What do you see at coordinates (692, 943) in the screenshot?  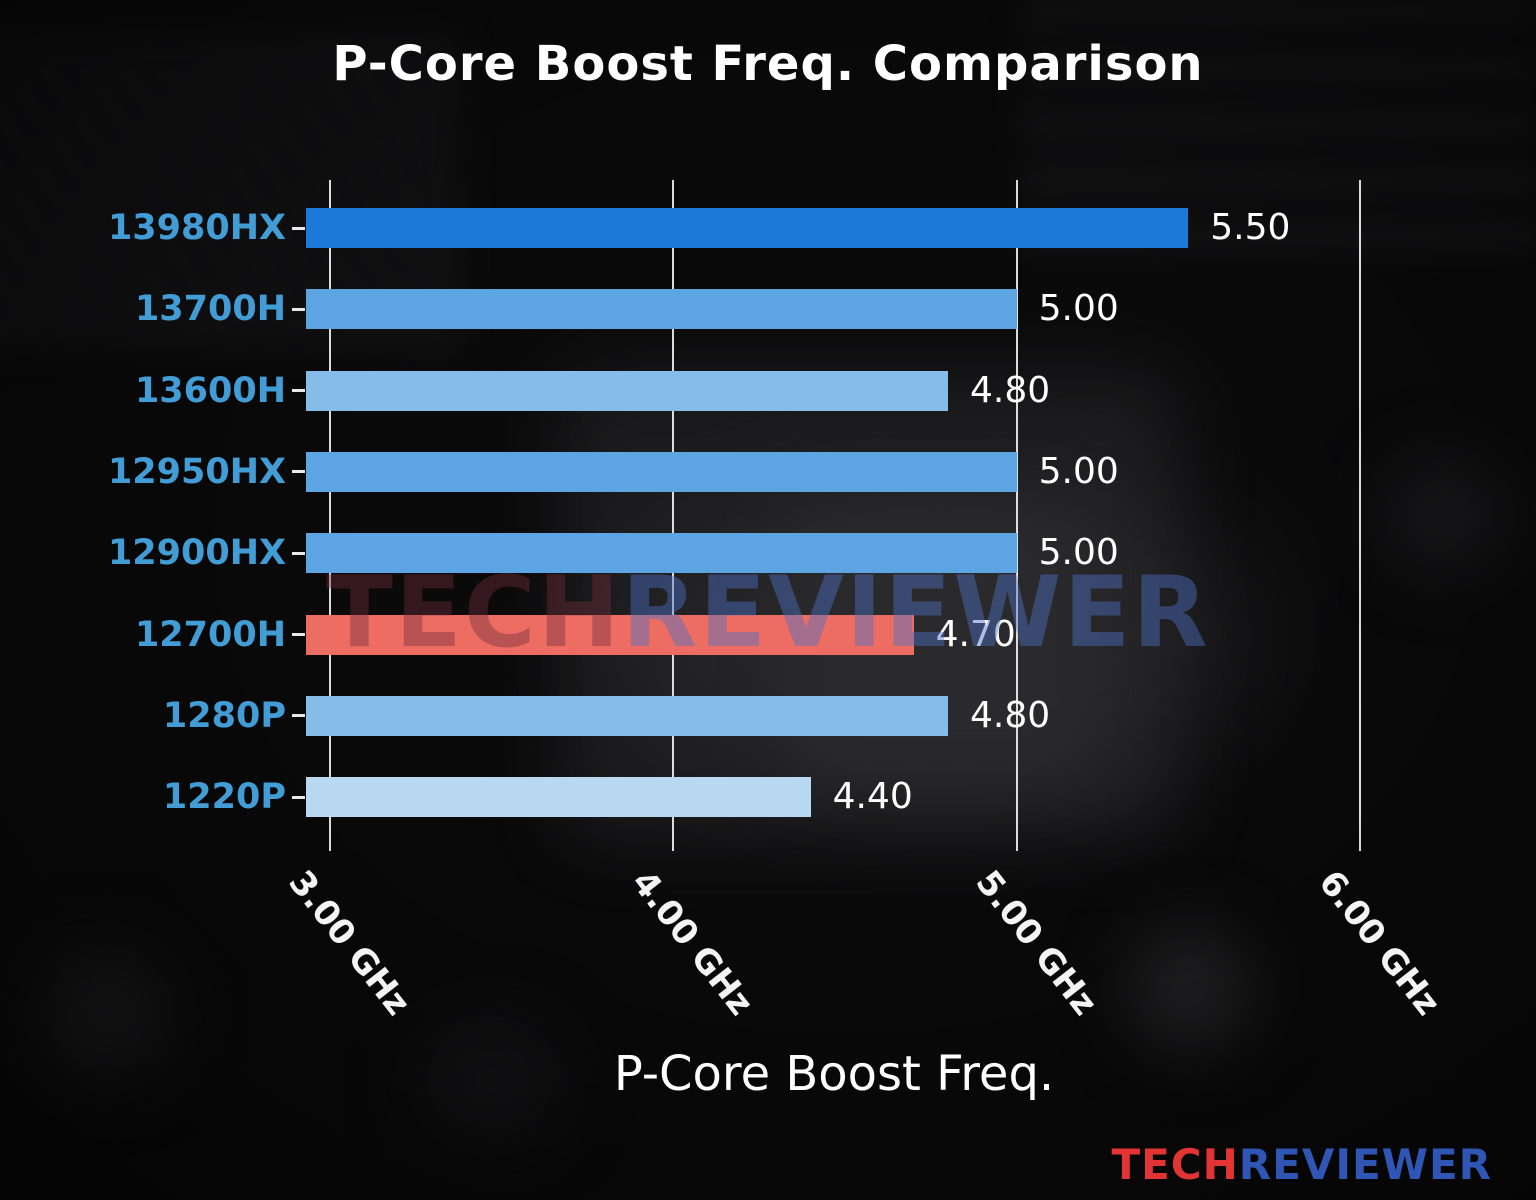 I see `x-tick-label: 4.00 GHz` at bounding box center [692, 943].